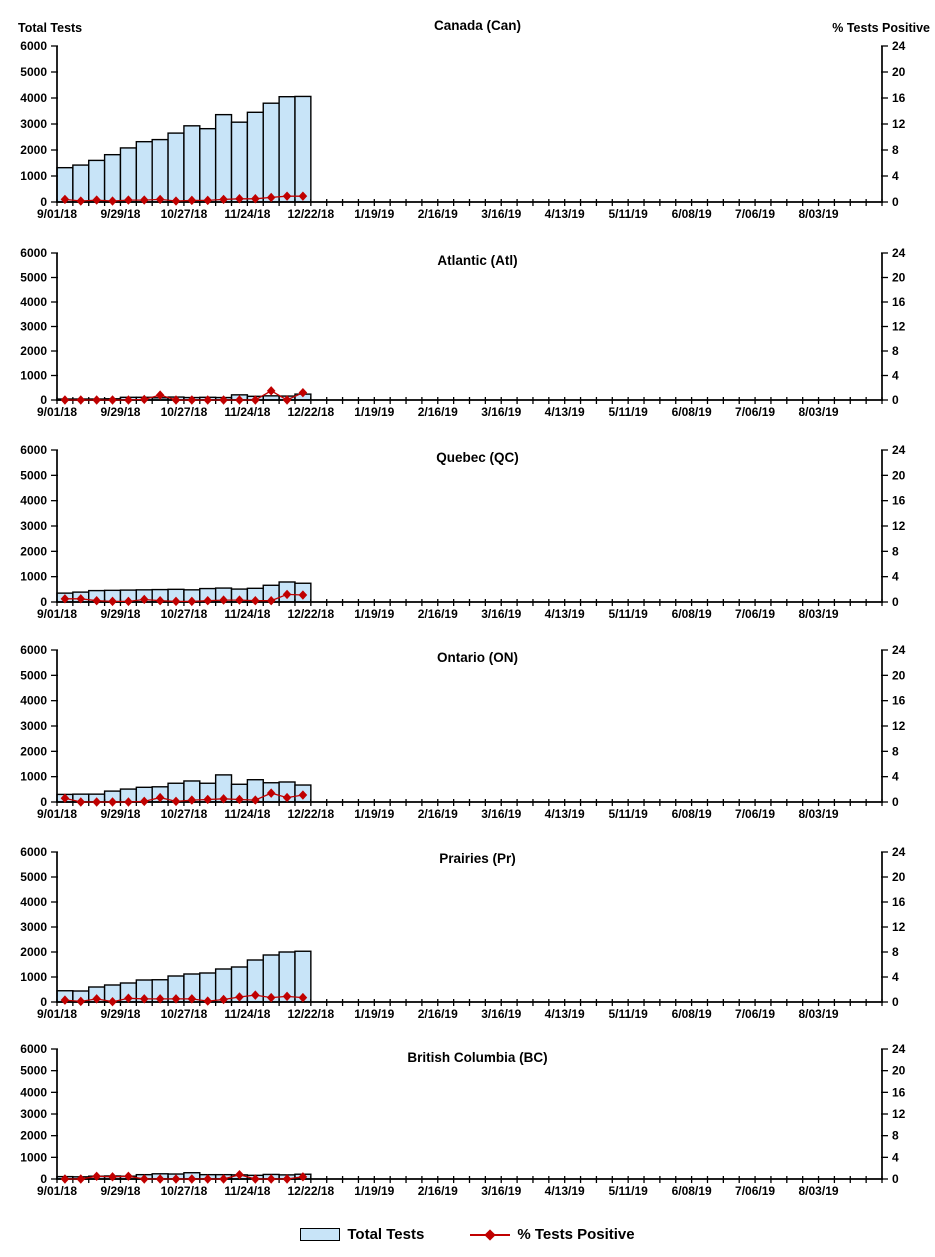 The height and width of the screenshot is (1257, 935). Describe the element at coordinates (50, 28) in the screenshot. I see `left-axis-title: Total Tests` at that location.